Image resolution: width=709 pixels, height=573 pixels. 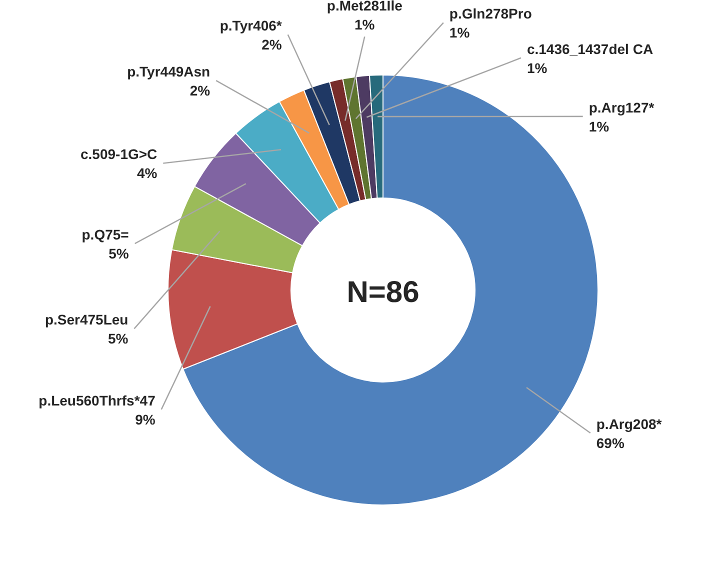 I want to click on slice-label: p.Tyr449Asn, so click(x=168, y=72).